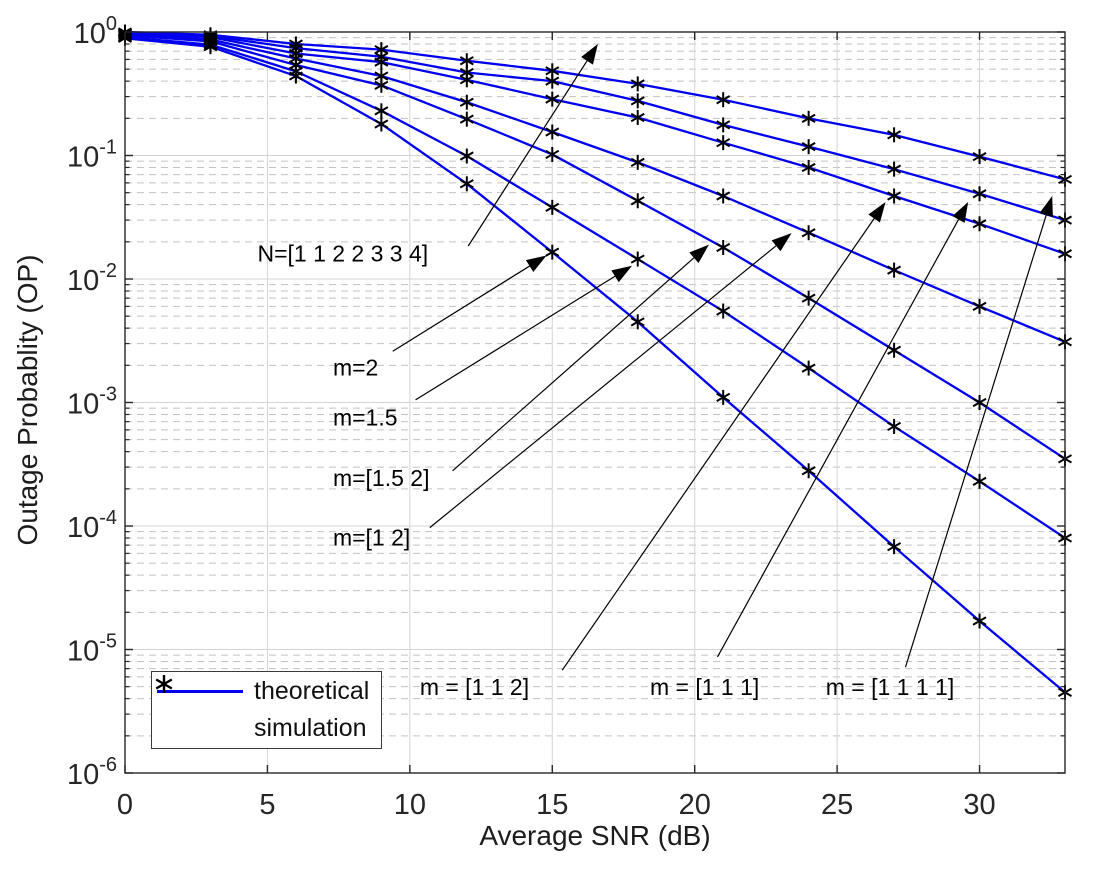 This screenshot has width=1103, height=878. What do you see at coordinates (92, 278) in the screenshot?
I see `y-tick-label-1e-2: 10⁻²` at bounding box center [92, 278].